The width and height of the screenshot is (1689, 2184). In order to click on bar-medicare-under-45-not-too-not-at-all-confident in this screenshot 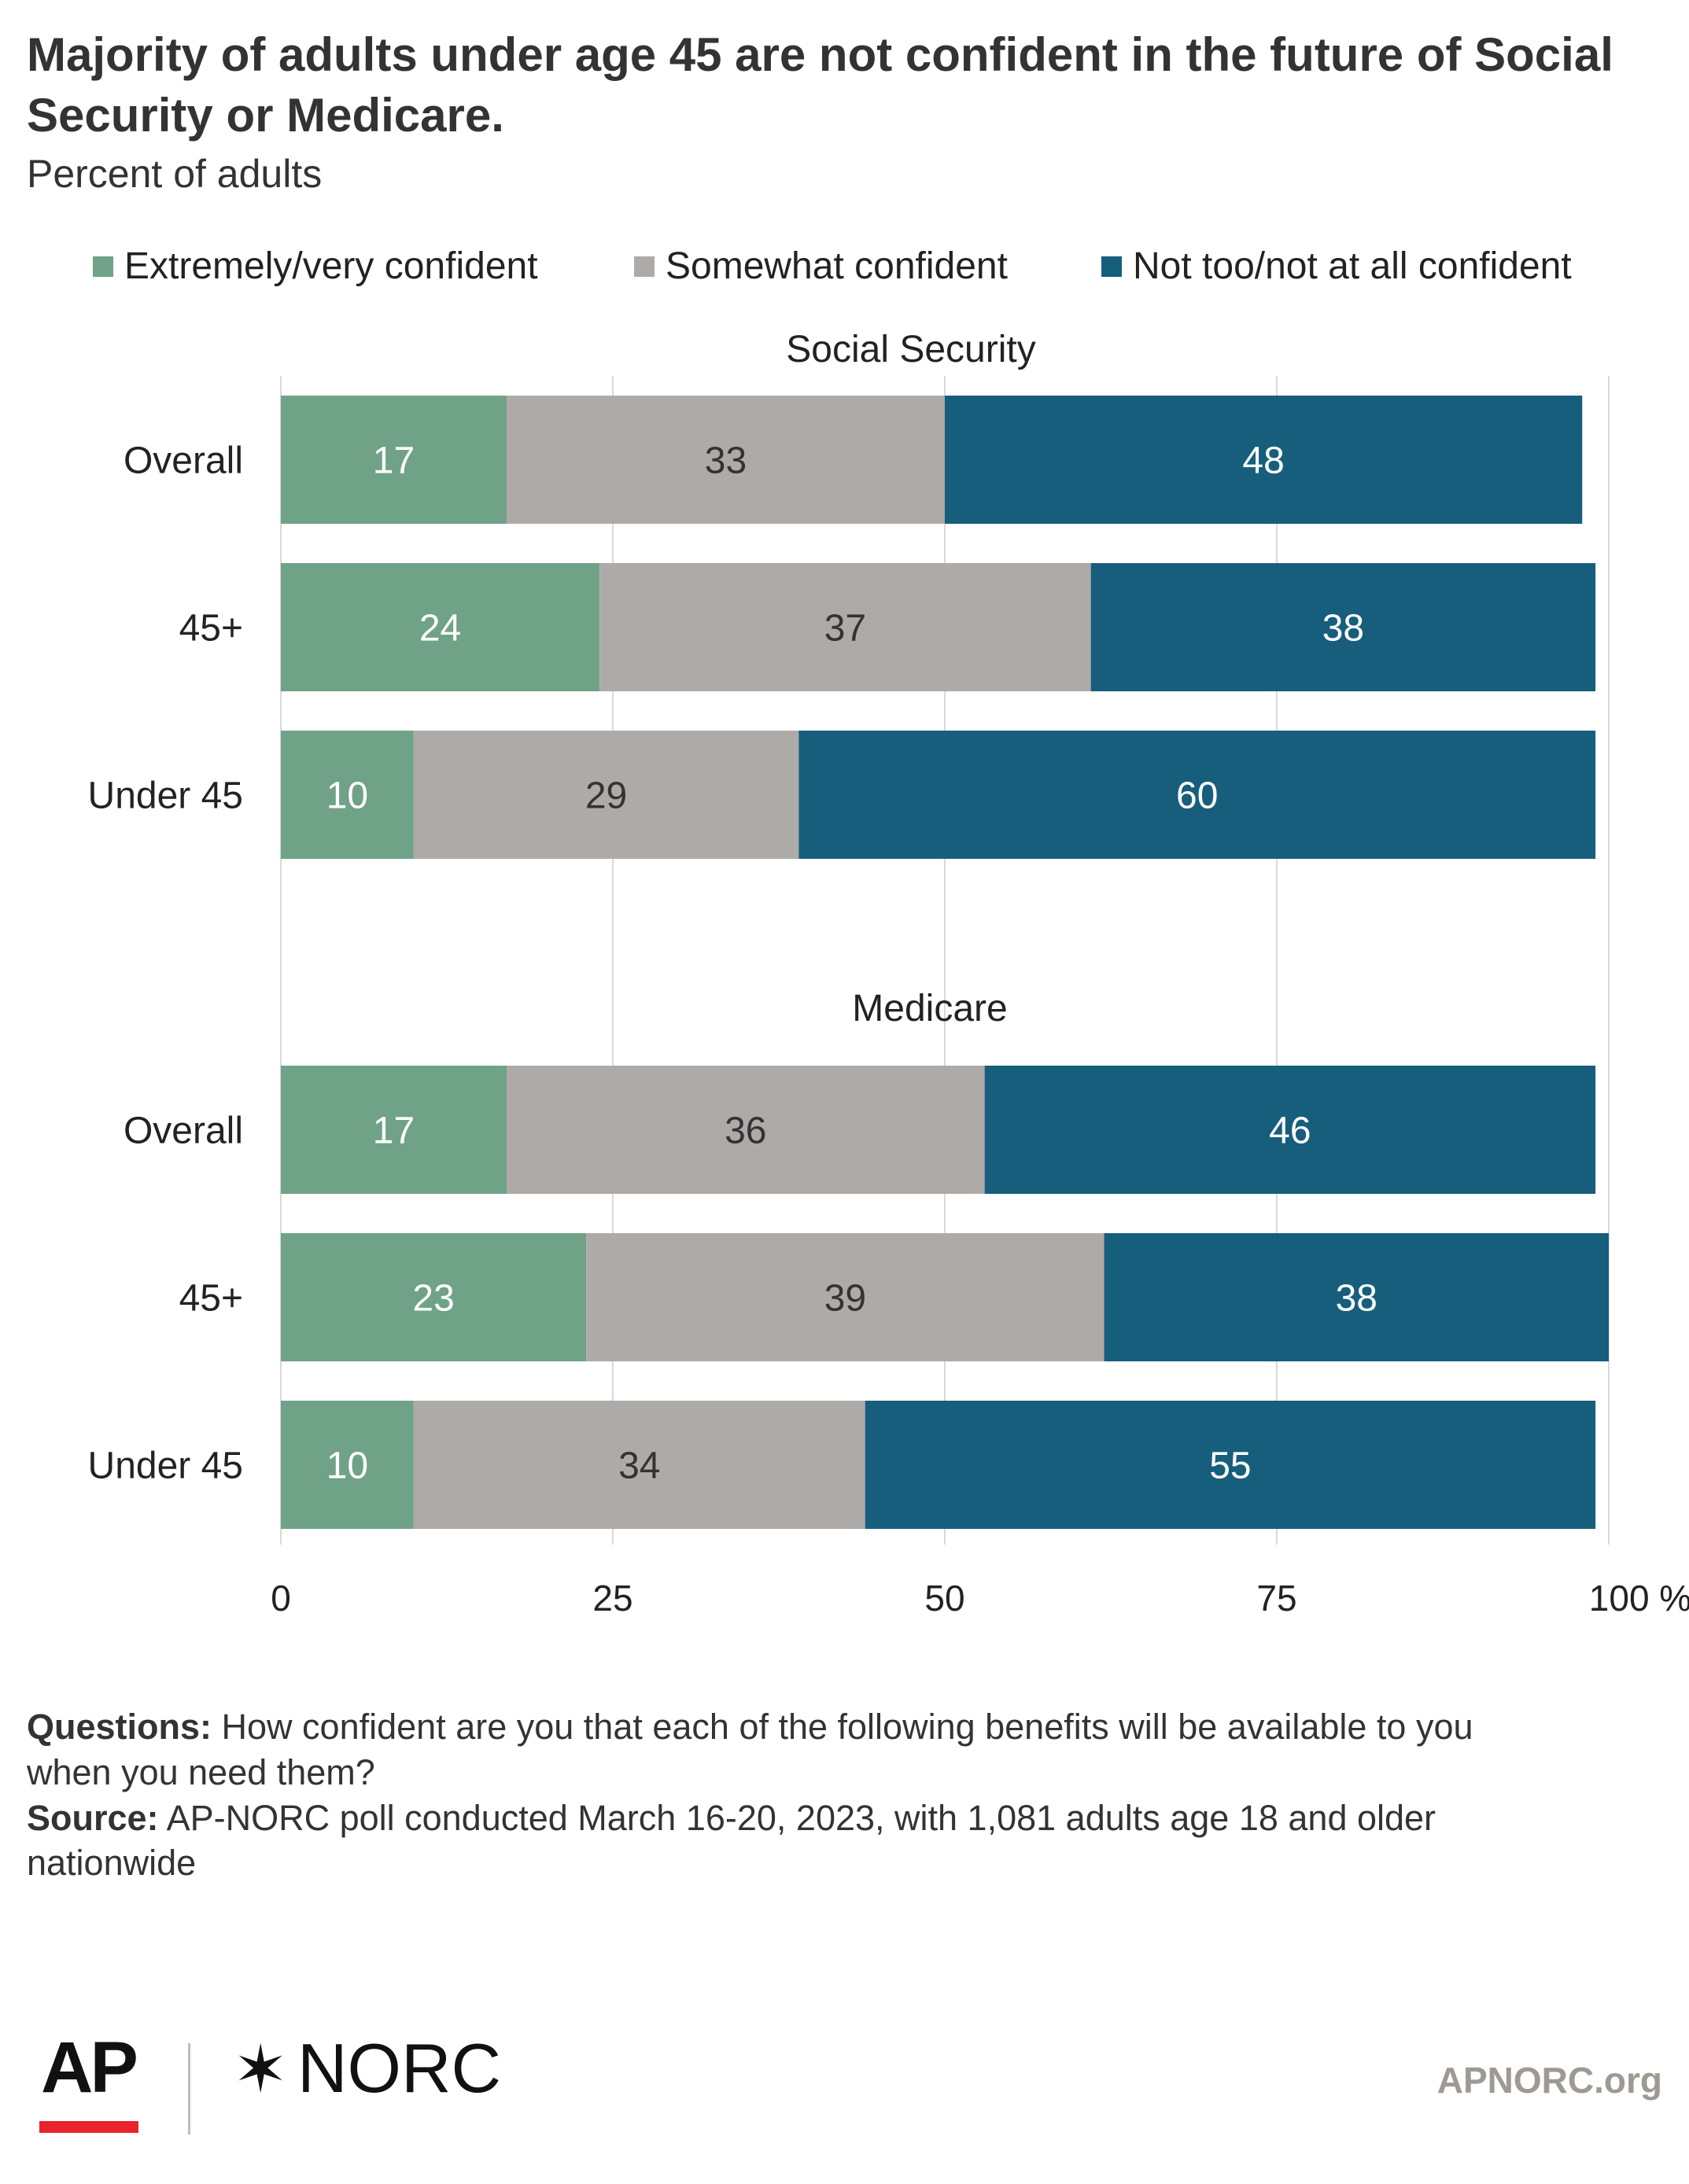, I will do `click(1231, 1465)`.